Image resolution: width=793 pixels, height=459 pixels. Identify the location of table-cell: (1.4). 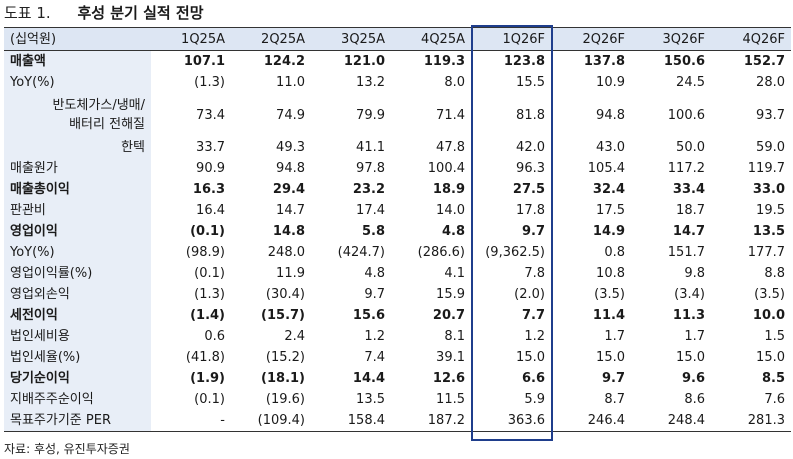
(207, 315).